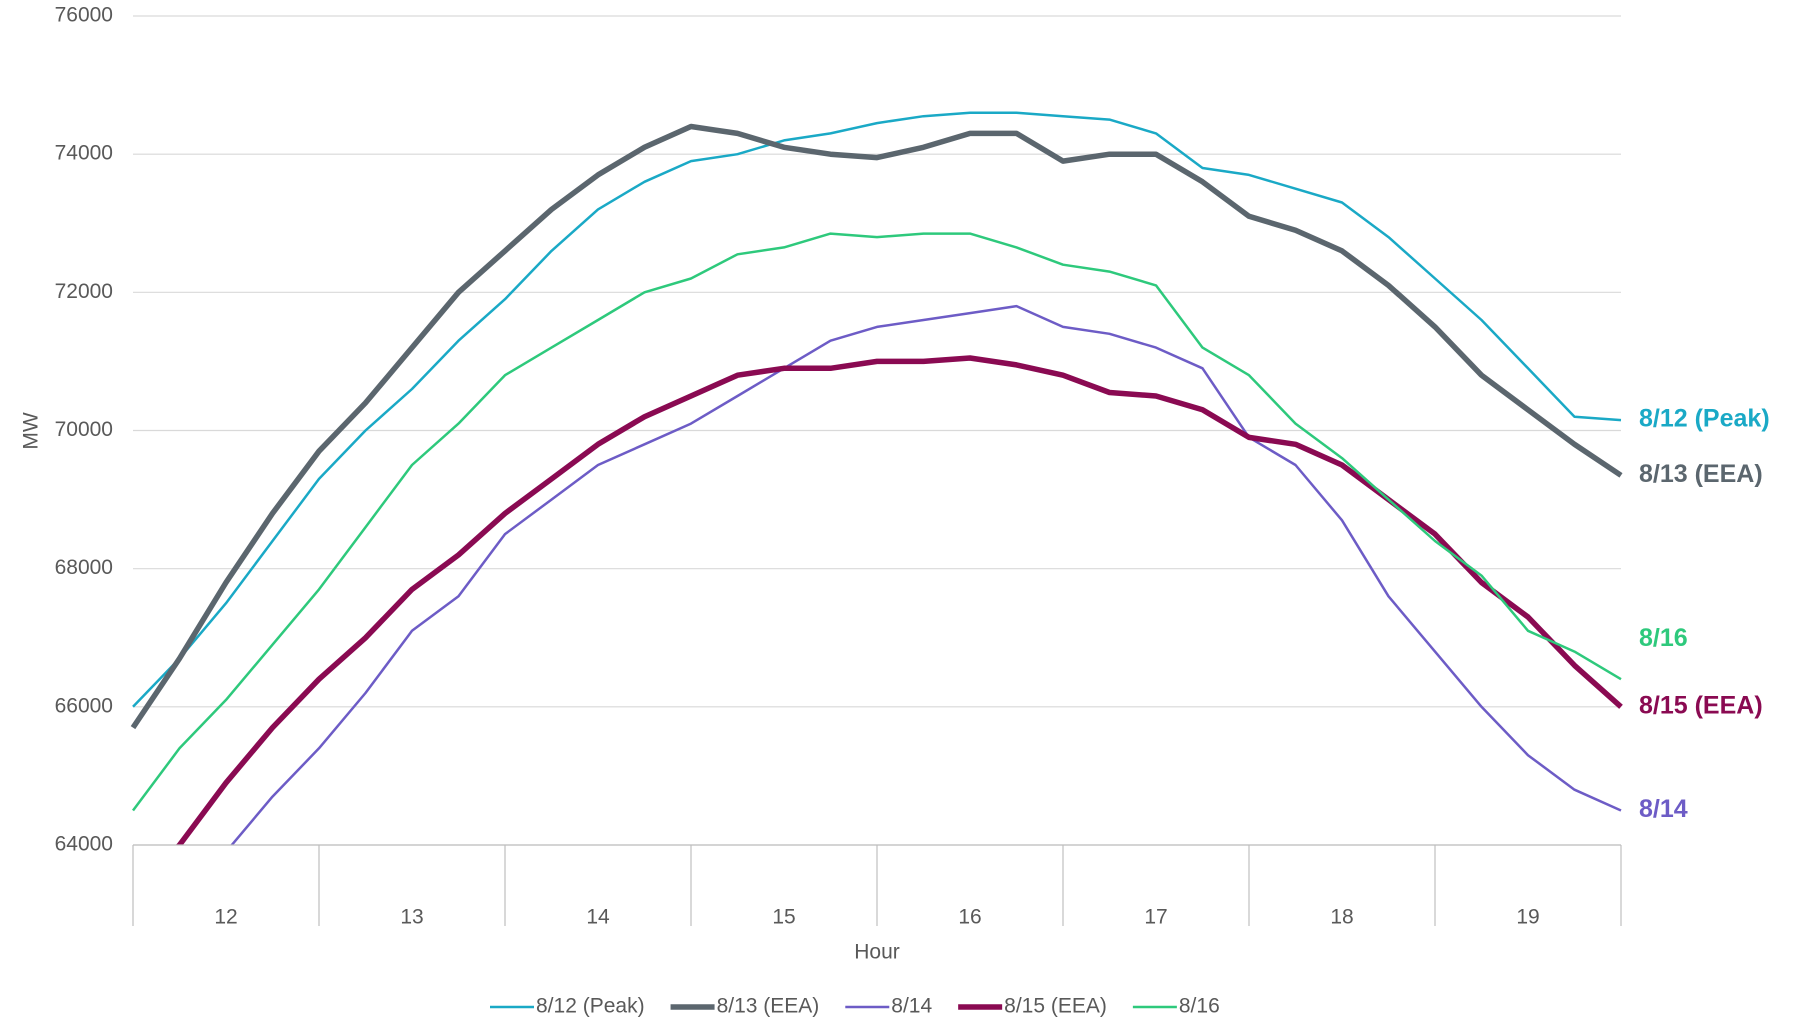 The image size is (1806, 1023). Describe the element at coordinates (84, 291) in the screenshot. I see `y-tick-label: 72000` at that location.